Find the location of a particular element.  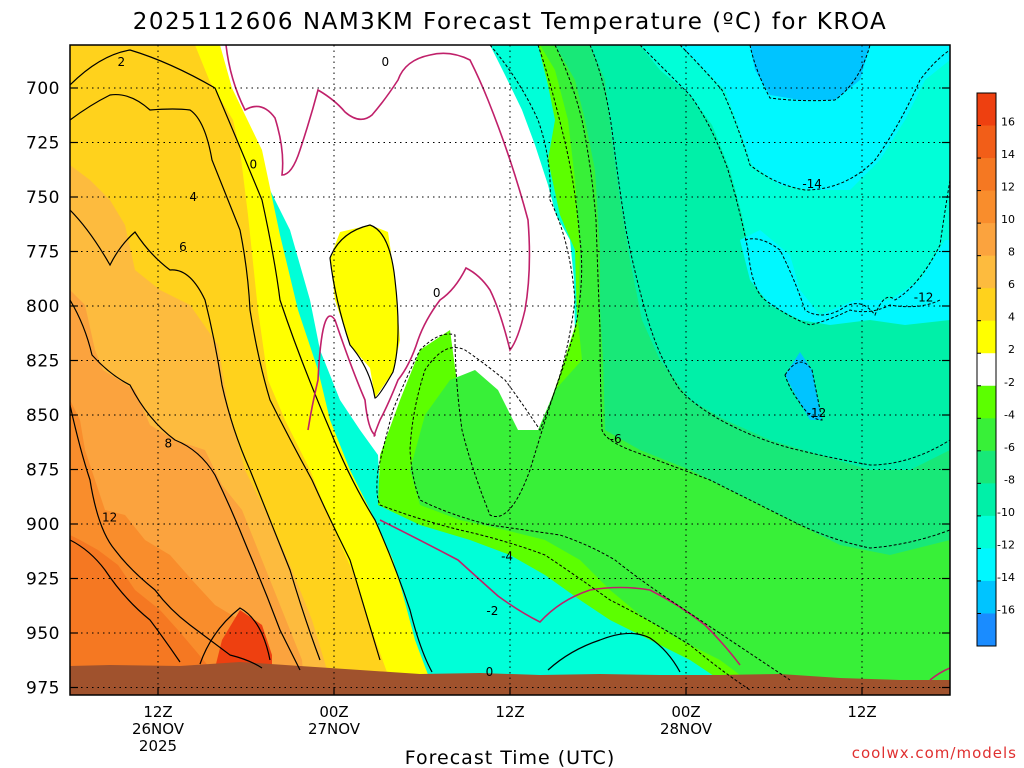

contour-label-14: 0 is located at coordinates (490, 672).